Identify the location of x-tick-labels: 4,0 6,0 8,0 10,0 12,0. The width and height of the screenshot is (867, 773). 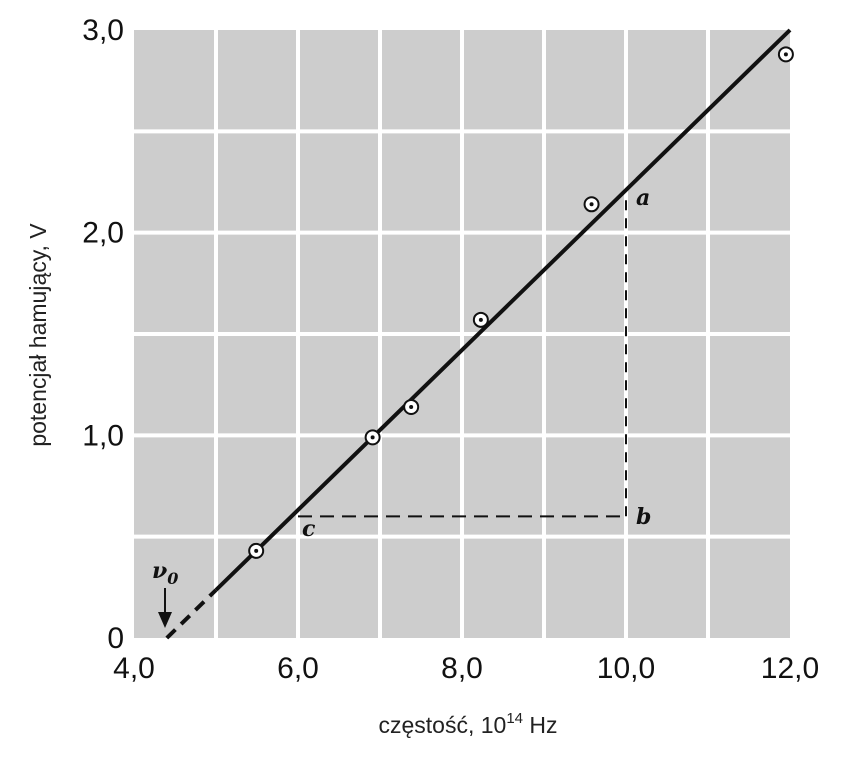
(466, 668).